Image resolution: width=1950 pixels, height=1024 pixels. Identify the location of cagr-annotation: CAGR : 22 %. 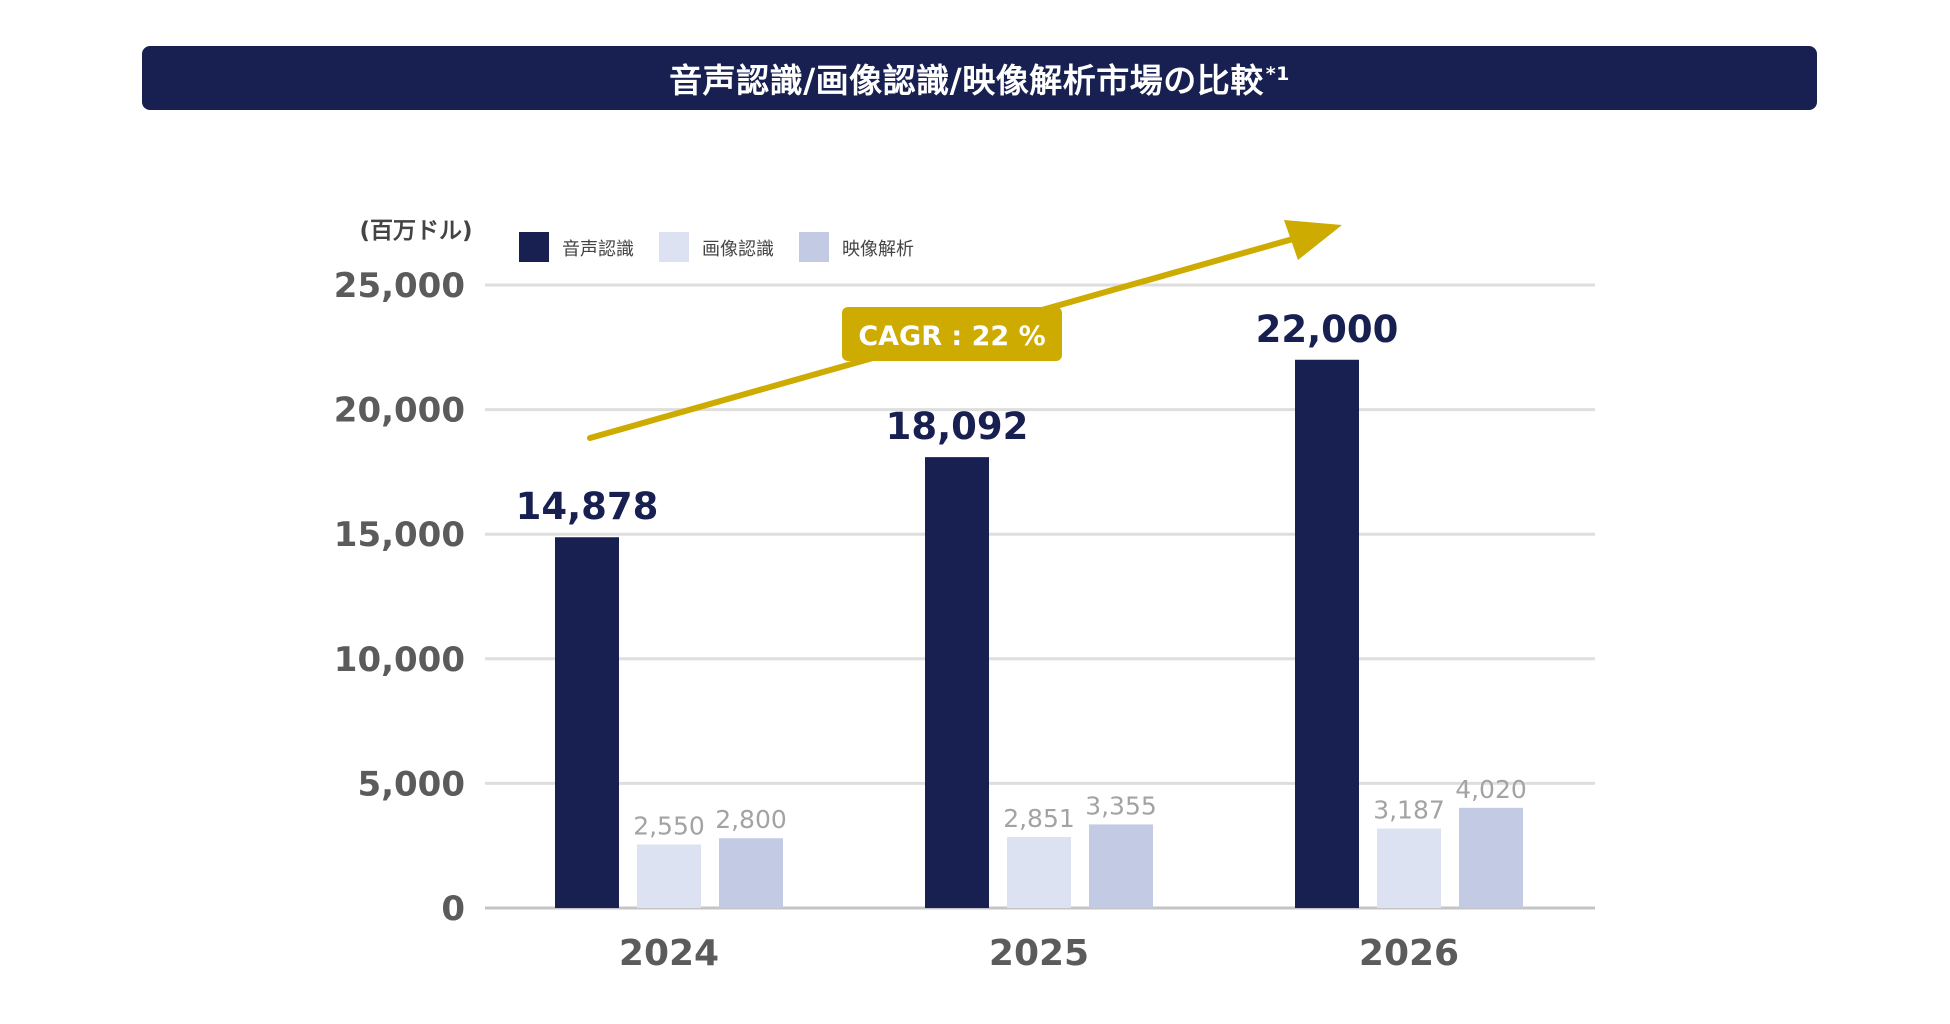
(964, 330).